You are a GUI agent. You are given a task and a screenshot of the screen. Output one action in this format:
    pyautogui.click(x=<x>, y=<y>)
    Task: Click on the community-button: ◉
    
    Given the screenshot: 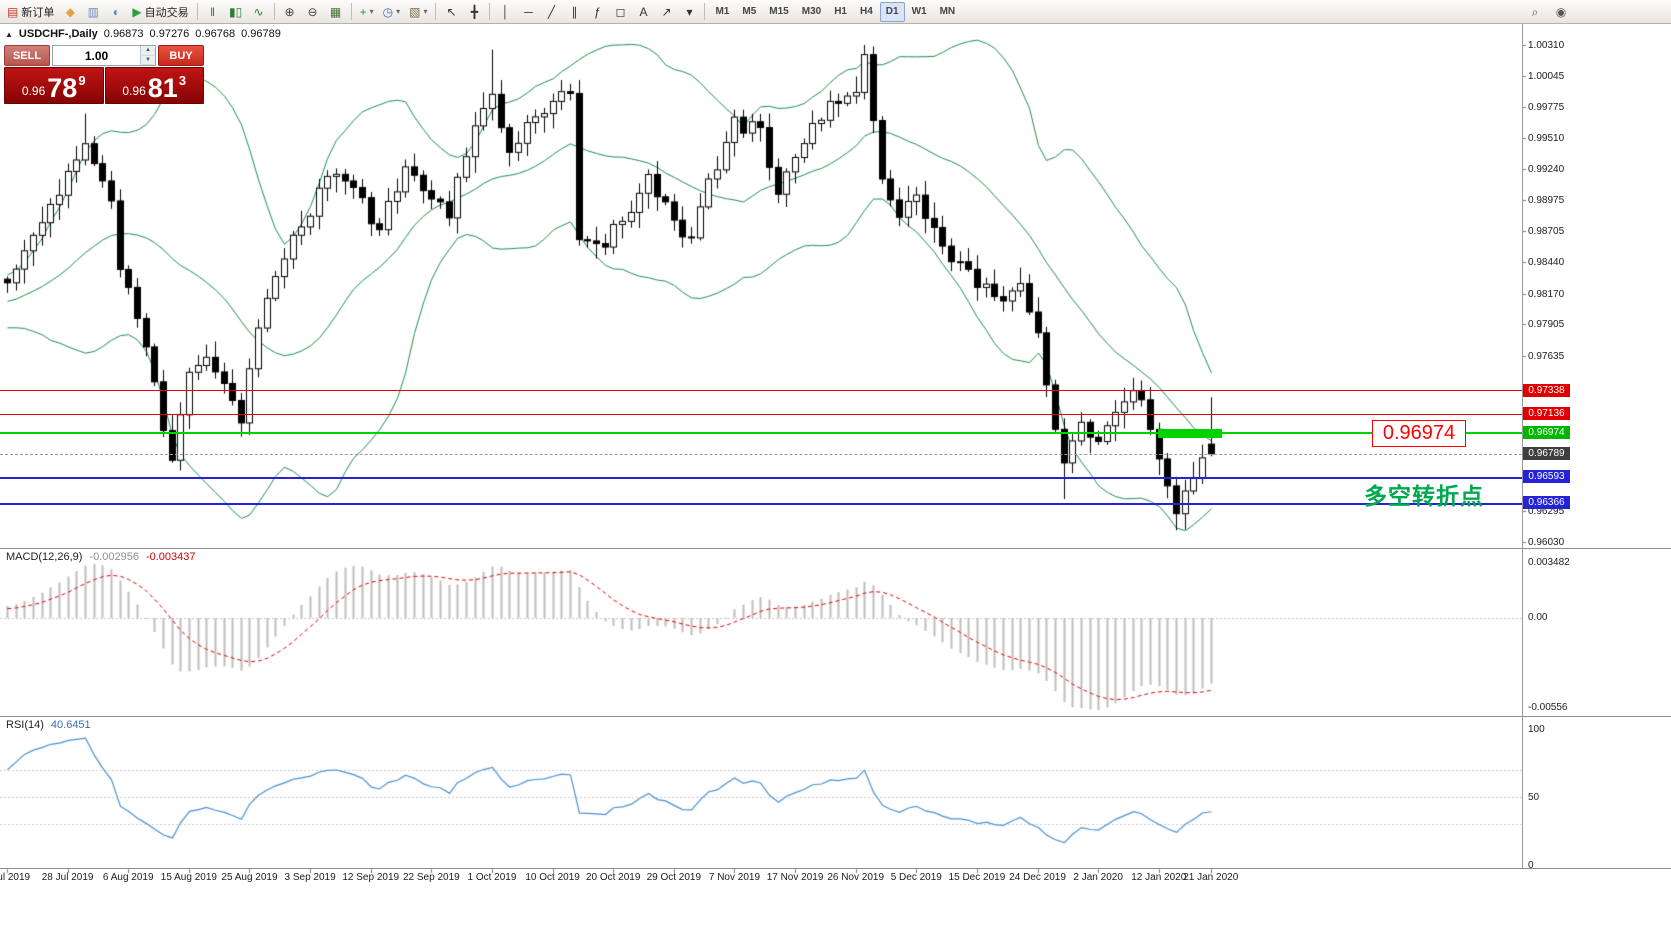 What is the action you would take?
    pyautogui.click(x=1561, y=12)
    